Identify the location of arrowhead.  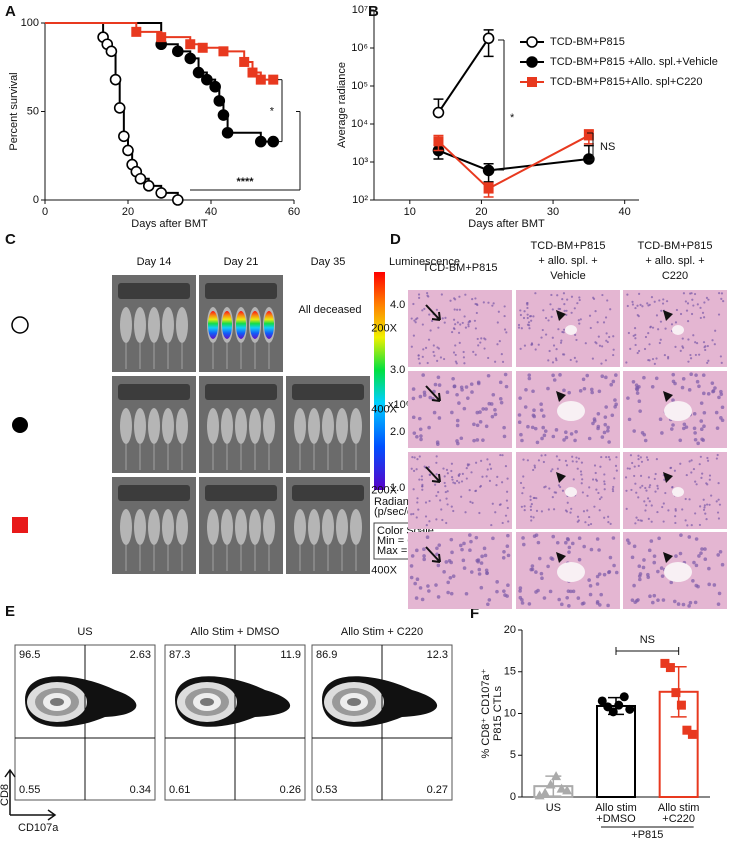
(561, 557).